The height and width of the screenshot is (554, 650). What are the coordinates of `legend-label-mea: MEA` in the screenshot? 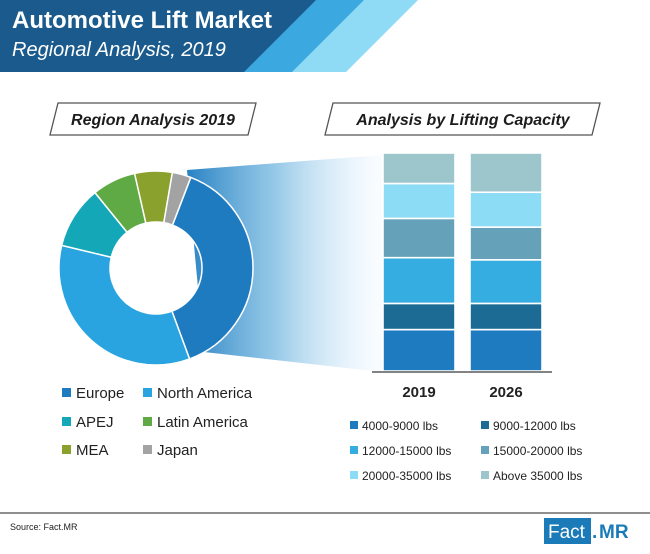 It's located at (92, 450).